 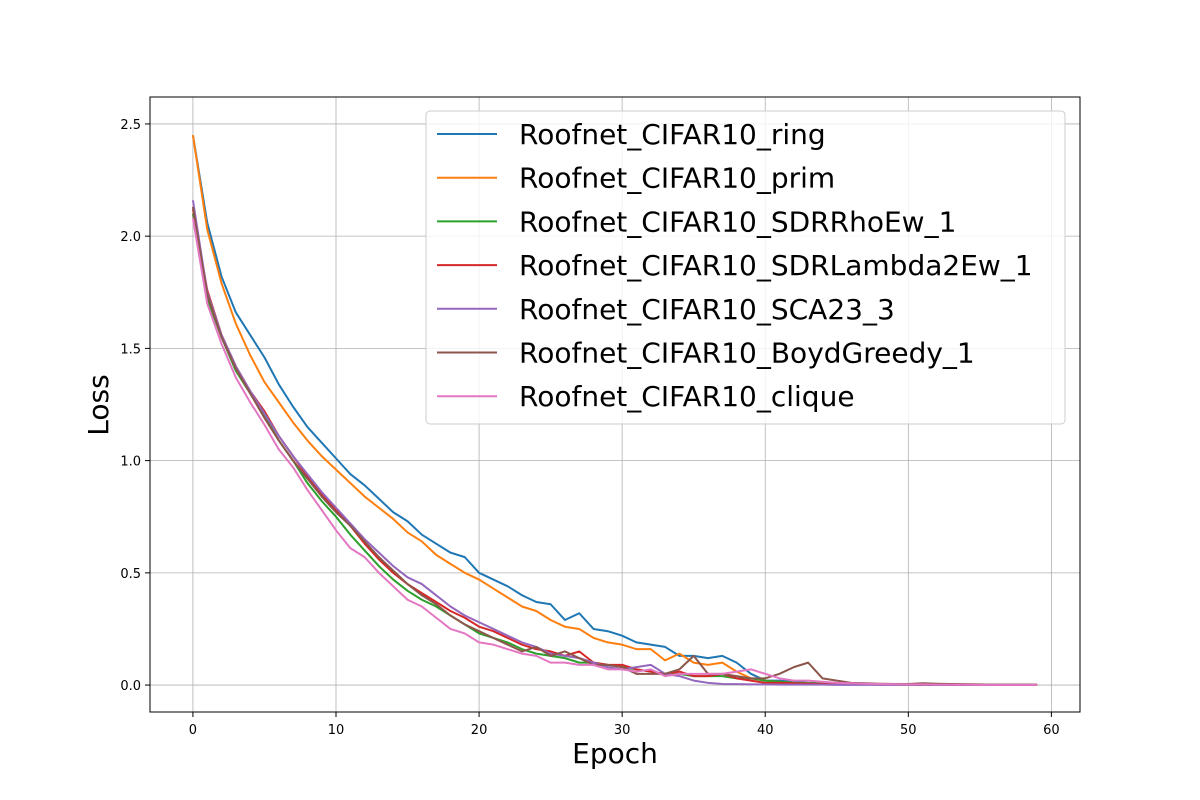 What do you see at coordinates (677, 178) in the screenshot?
I see `legend-label: Roofnet_CIFAR10_prim` at bounding box center [677, 178].